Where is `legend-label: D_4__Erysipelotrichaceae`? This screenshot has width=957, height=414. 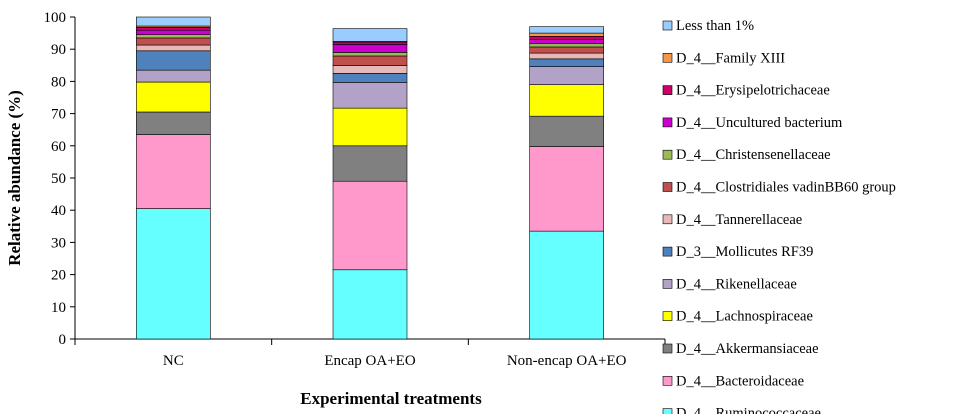
legend-label: D_4__Erysipelotrichaceae is located at coordinates (753, 91).